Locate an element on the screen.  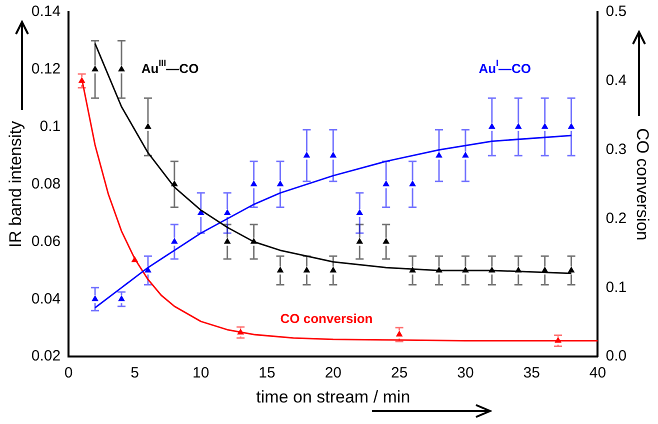
x-tick-label: 40 is located at coordinates (597, 373).